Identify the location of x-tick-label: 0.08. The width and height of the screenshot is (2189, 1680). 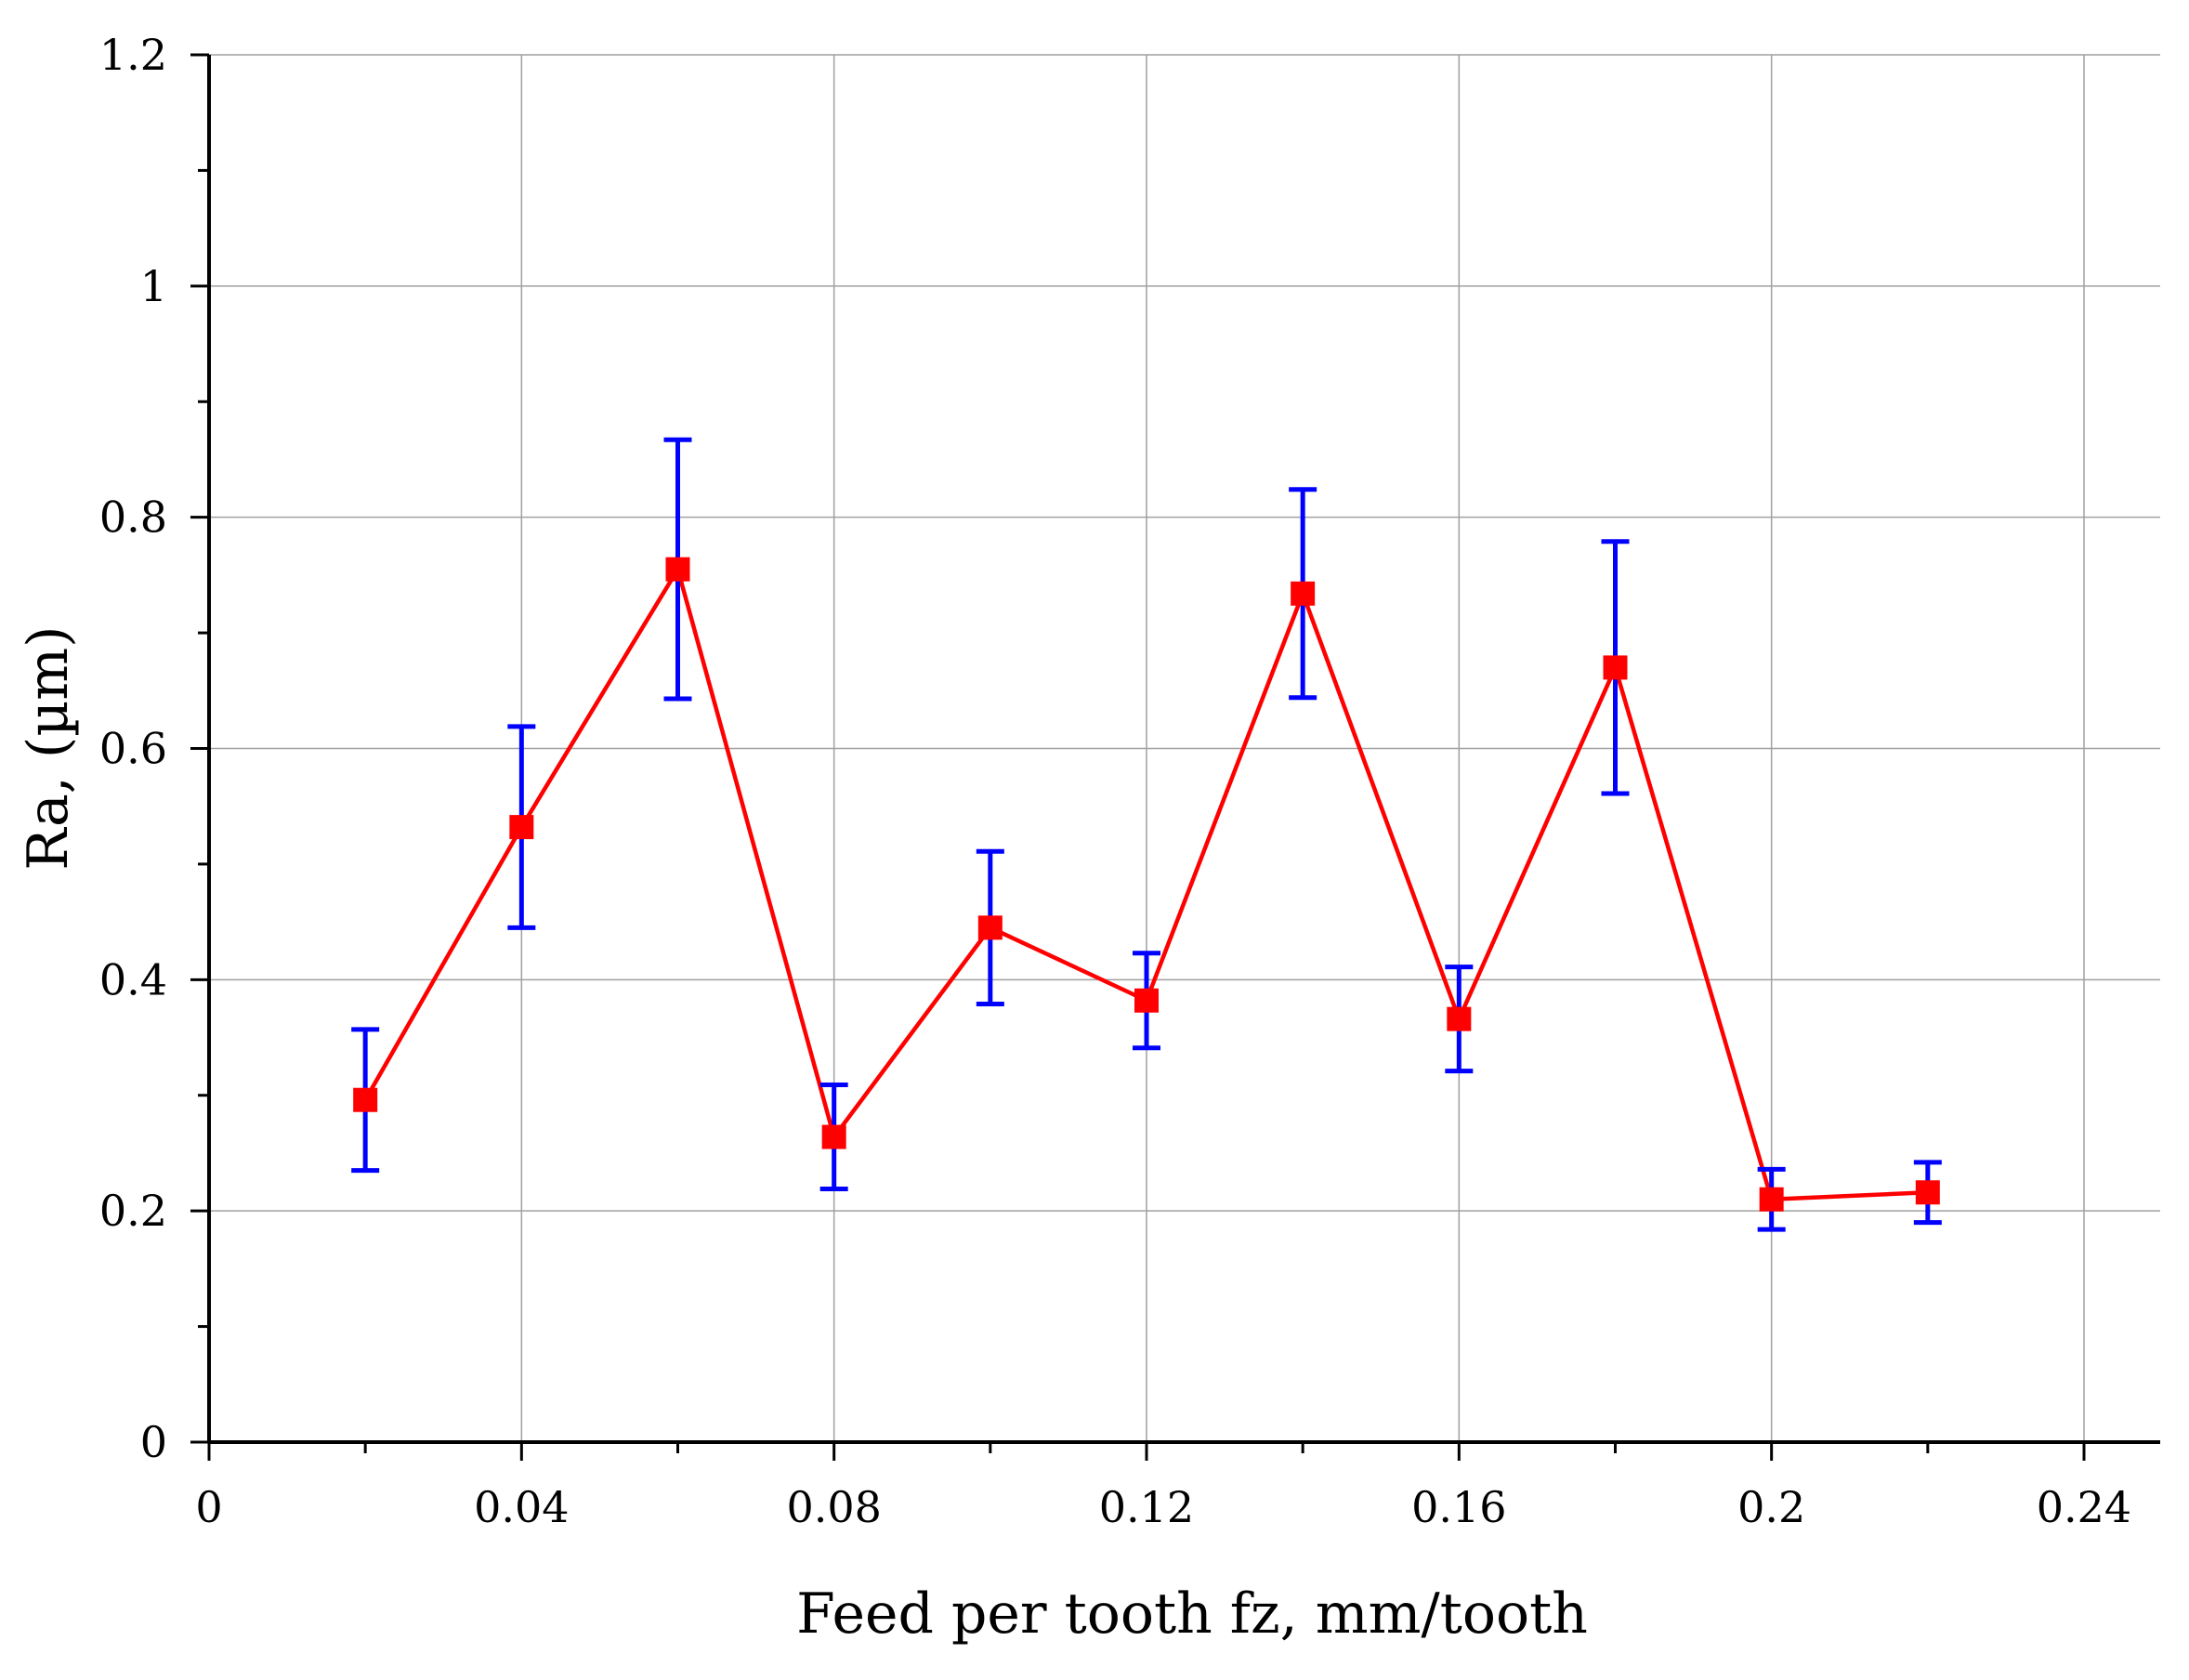
(833, 1507).